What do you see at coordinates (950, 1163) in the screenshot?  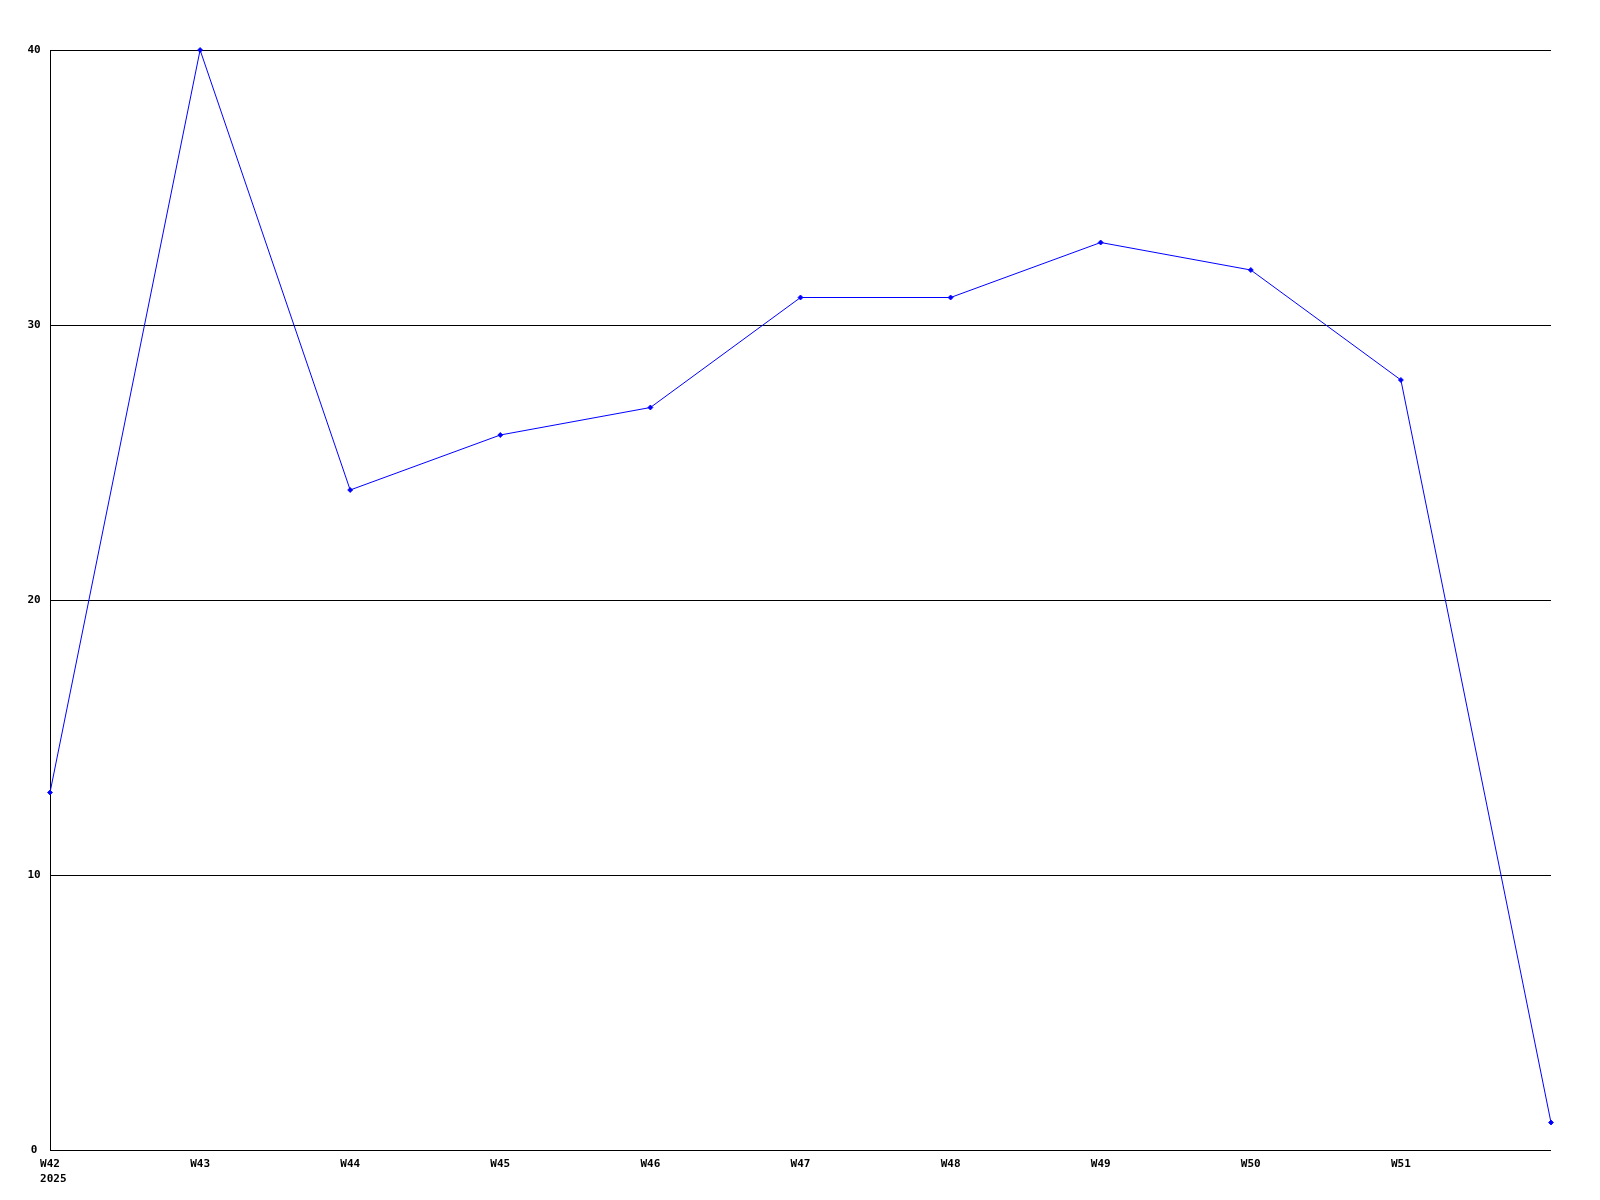 I see `x-tick-label: W48` at bounding box center [950, 1163].